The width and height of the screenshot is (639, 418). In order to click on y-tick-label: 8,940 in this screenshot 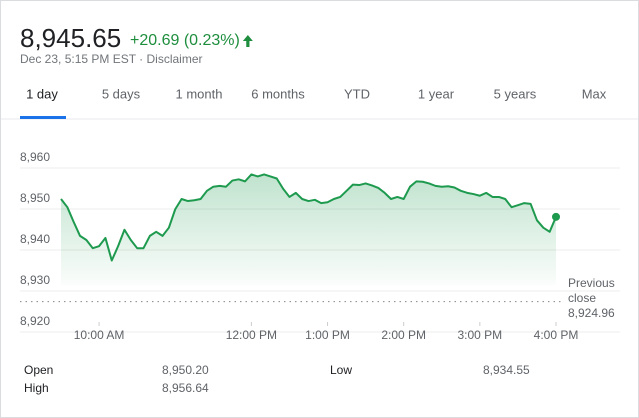, I will do `click(35, 239)`.